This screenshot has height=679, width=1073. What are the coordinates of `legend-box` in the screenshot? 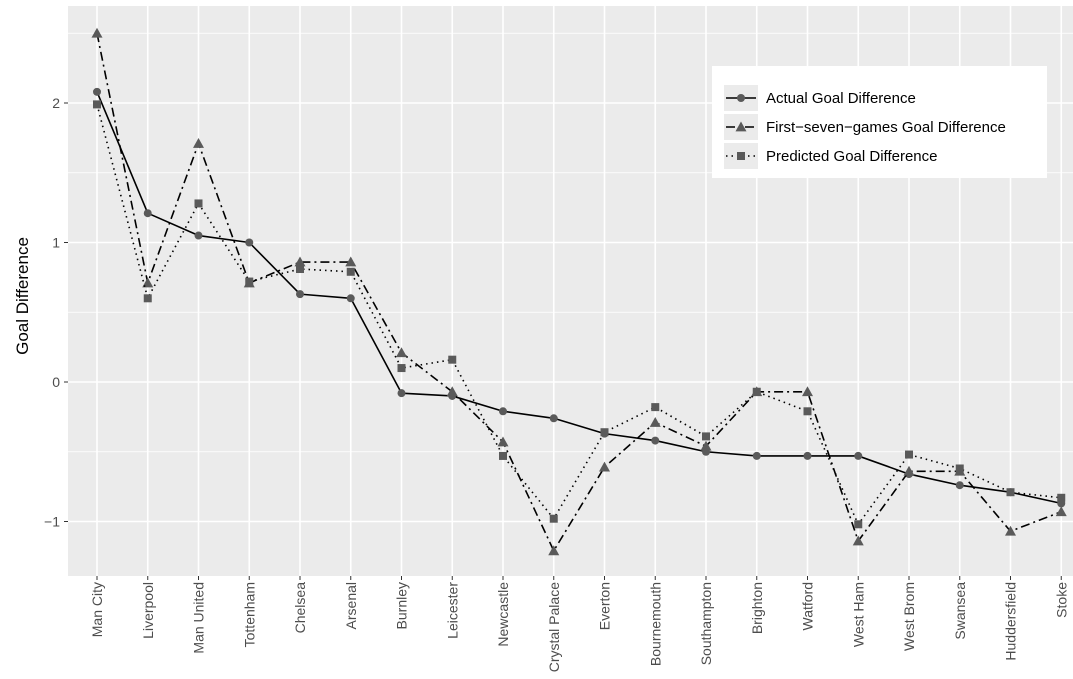 It's located at (879, 122).